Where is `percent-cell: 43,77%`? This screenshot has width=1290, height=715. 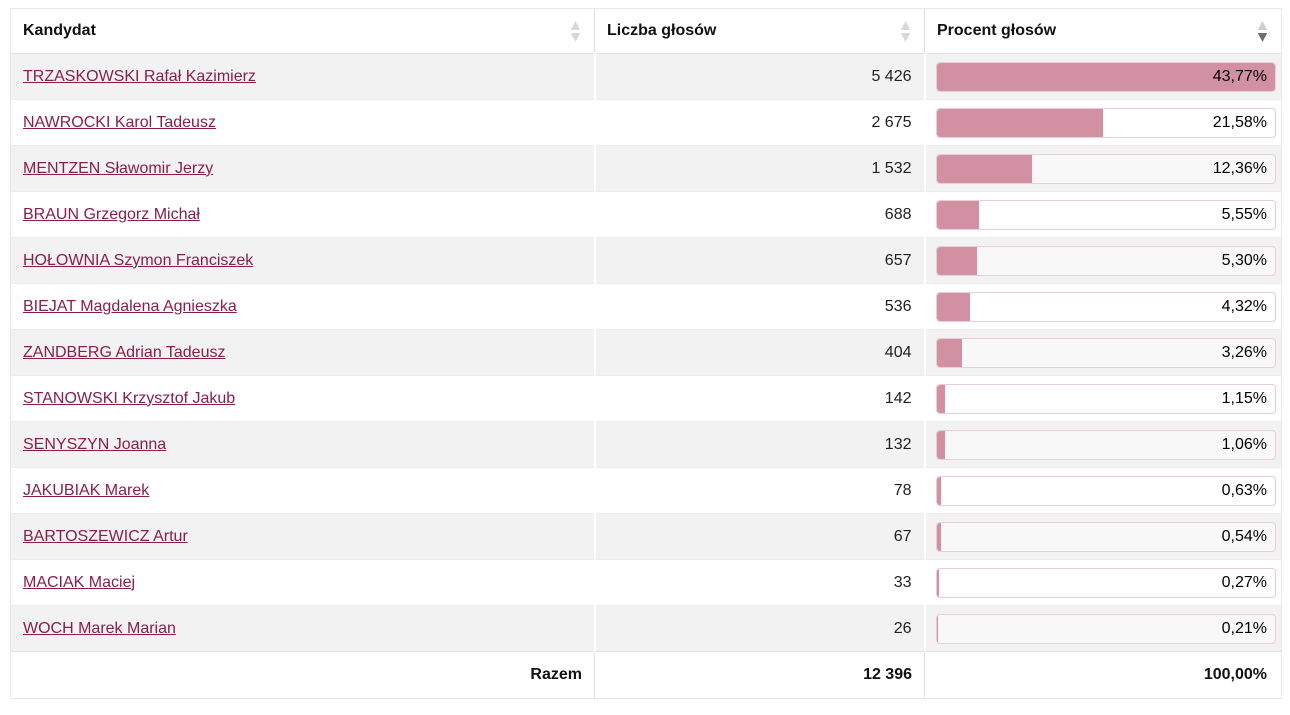 percent-cell: 43,77% is located at coordinates (1102, 76).